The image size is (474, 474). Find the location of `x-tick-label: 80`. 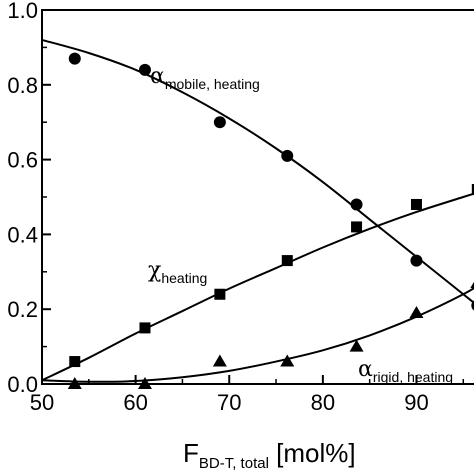

x-tick-label: 80 is located at coordinates (323, 402).